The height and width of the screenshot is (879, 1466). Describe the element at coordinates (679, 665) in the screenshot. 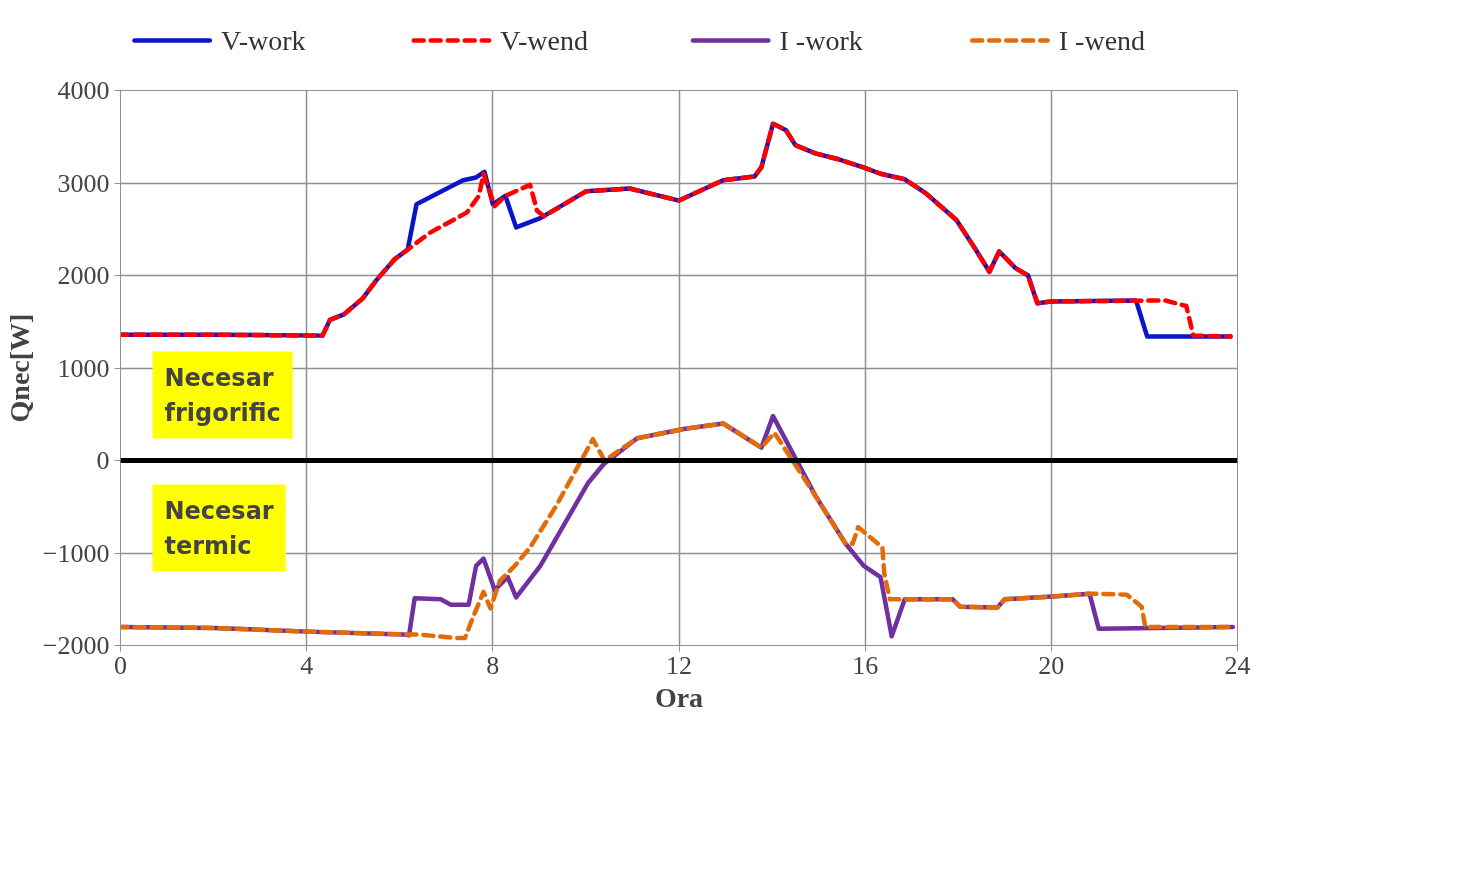

I see `x-tick-label: 12` at that location.